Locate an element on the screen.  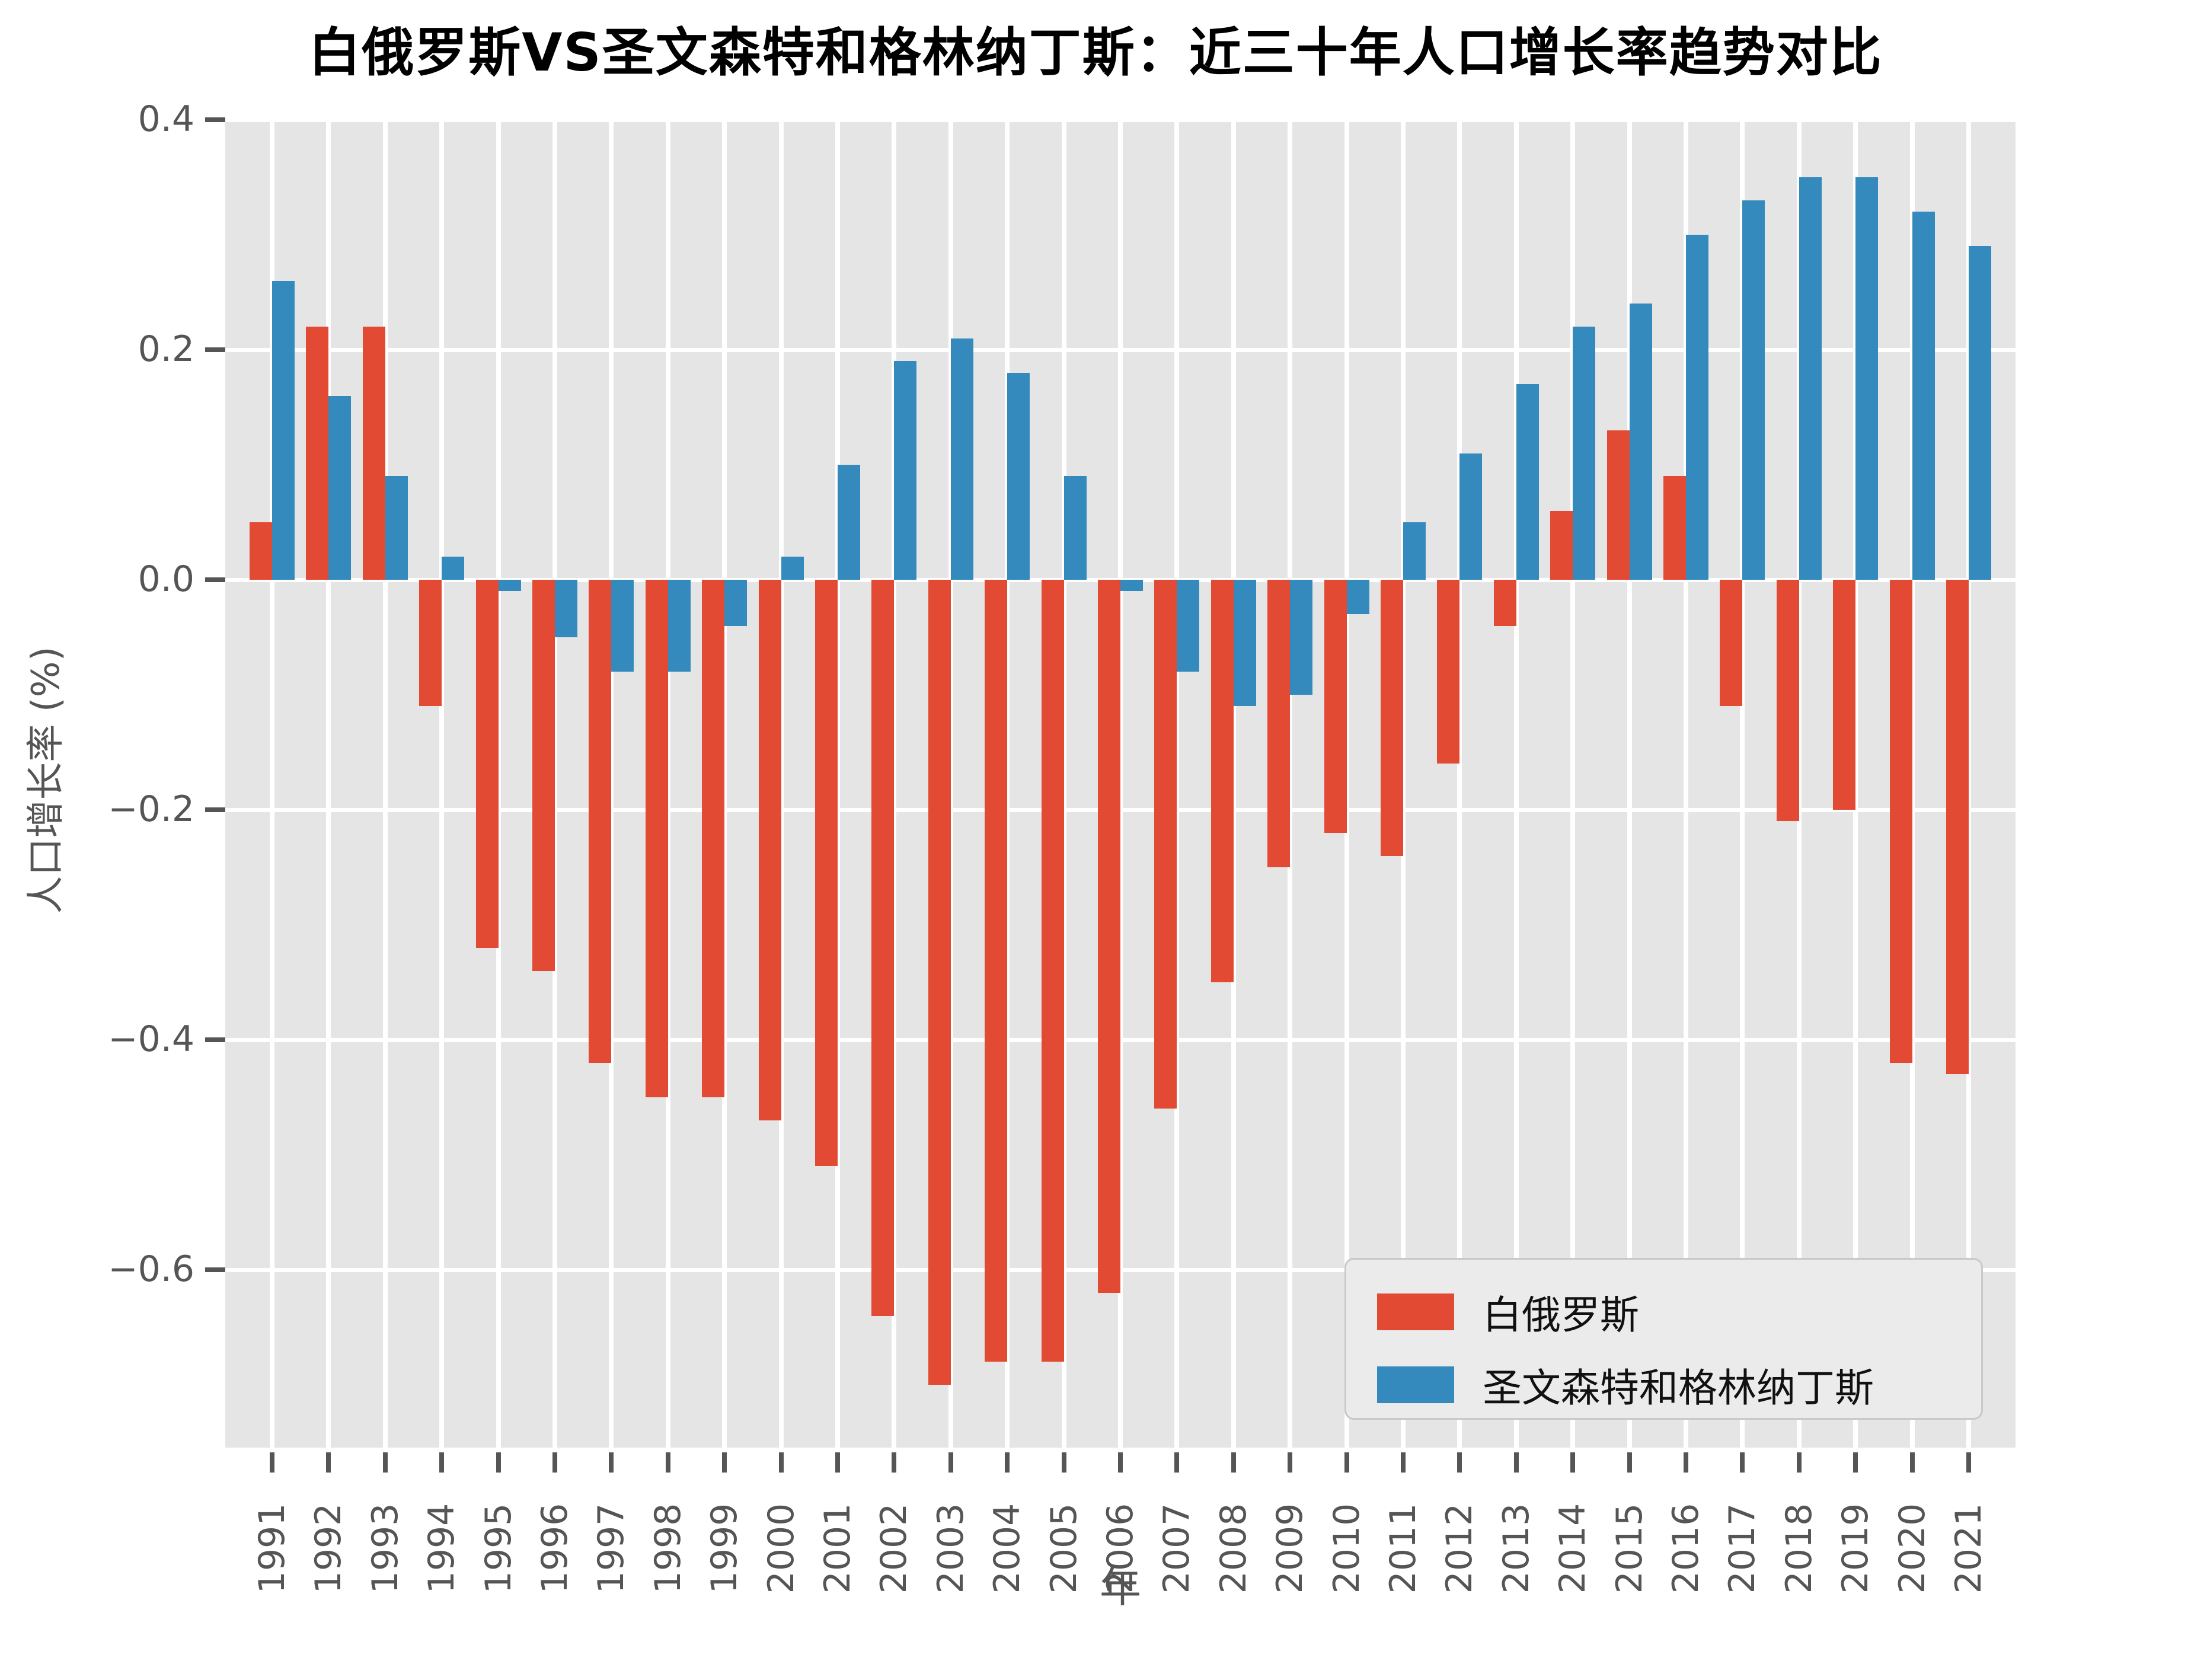
x-gridline-2006 is located at coordinates (1120, 783).